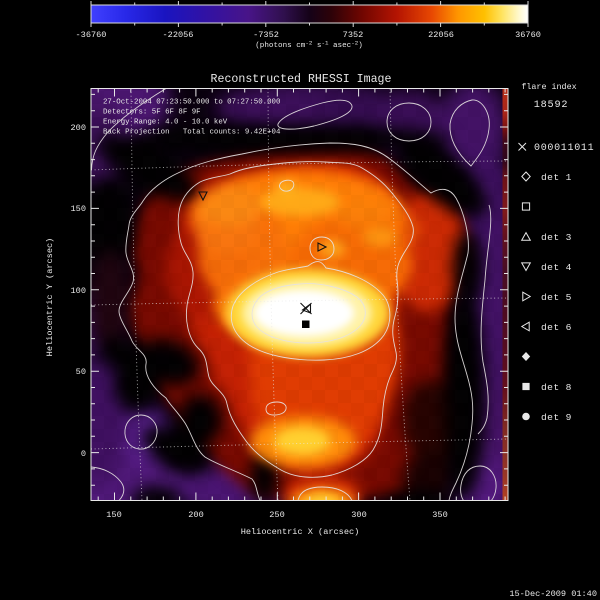 The image size is (600, 600). Describe the element at coordinates (83, 454) in the screenshot. I see `svg-text: 0` at that location.